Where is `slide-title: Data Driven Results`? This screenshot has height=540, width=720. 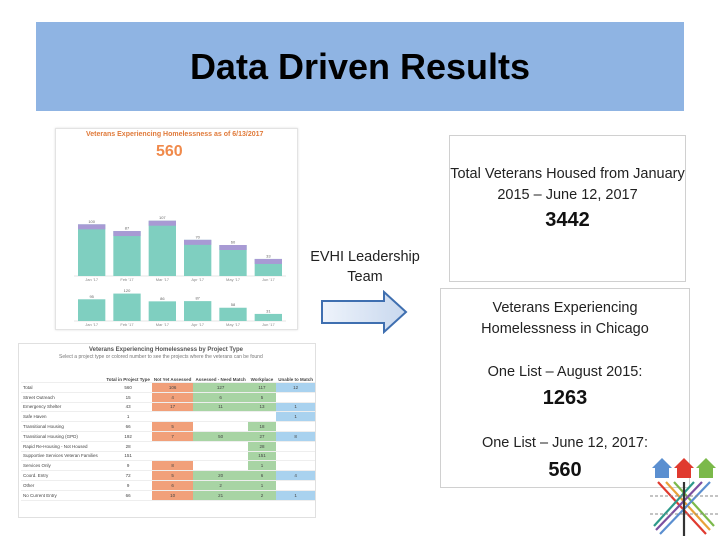
slide-title: Data Driven Results is located at coordinates (360, 66).